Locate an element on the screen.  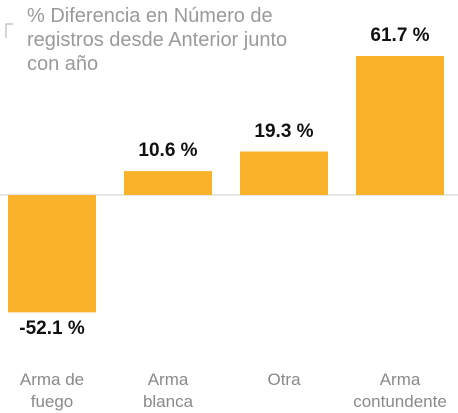
x-tick-label: Arma contundente is located at coordinates (400, 390).